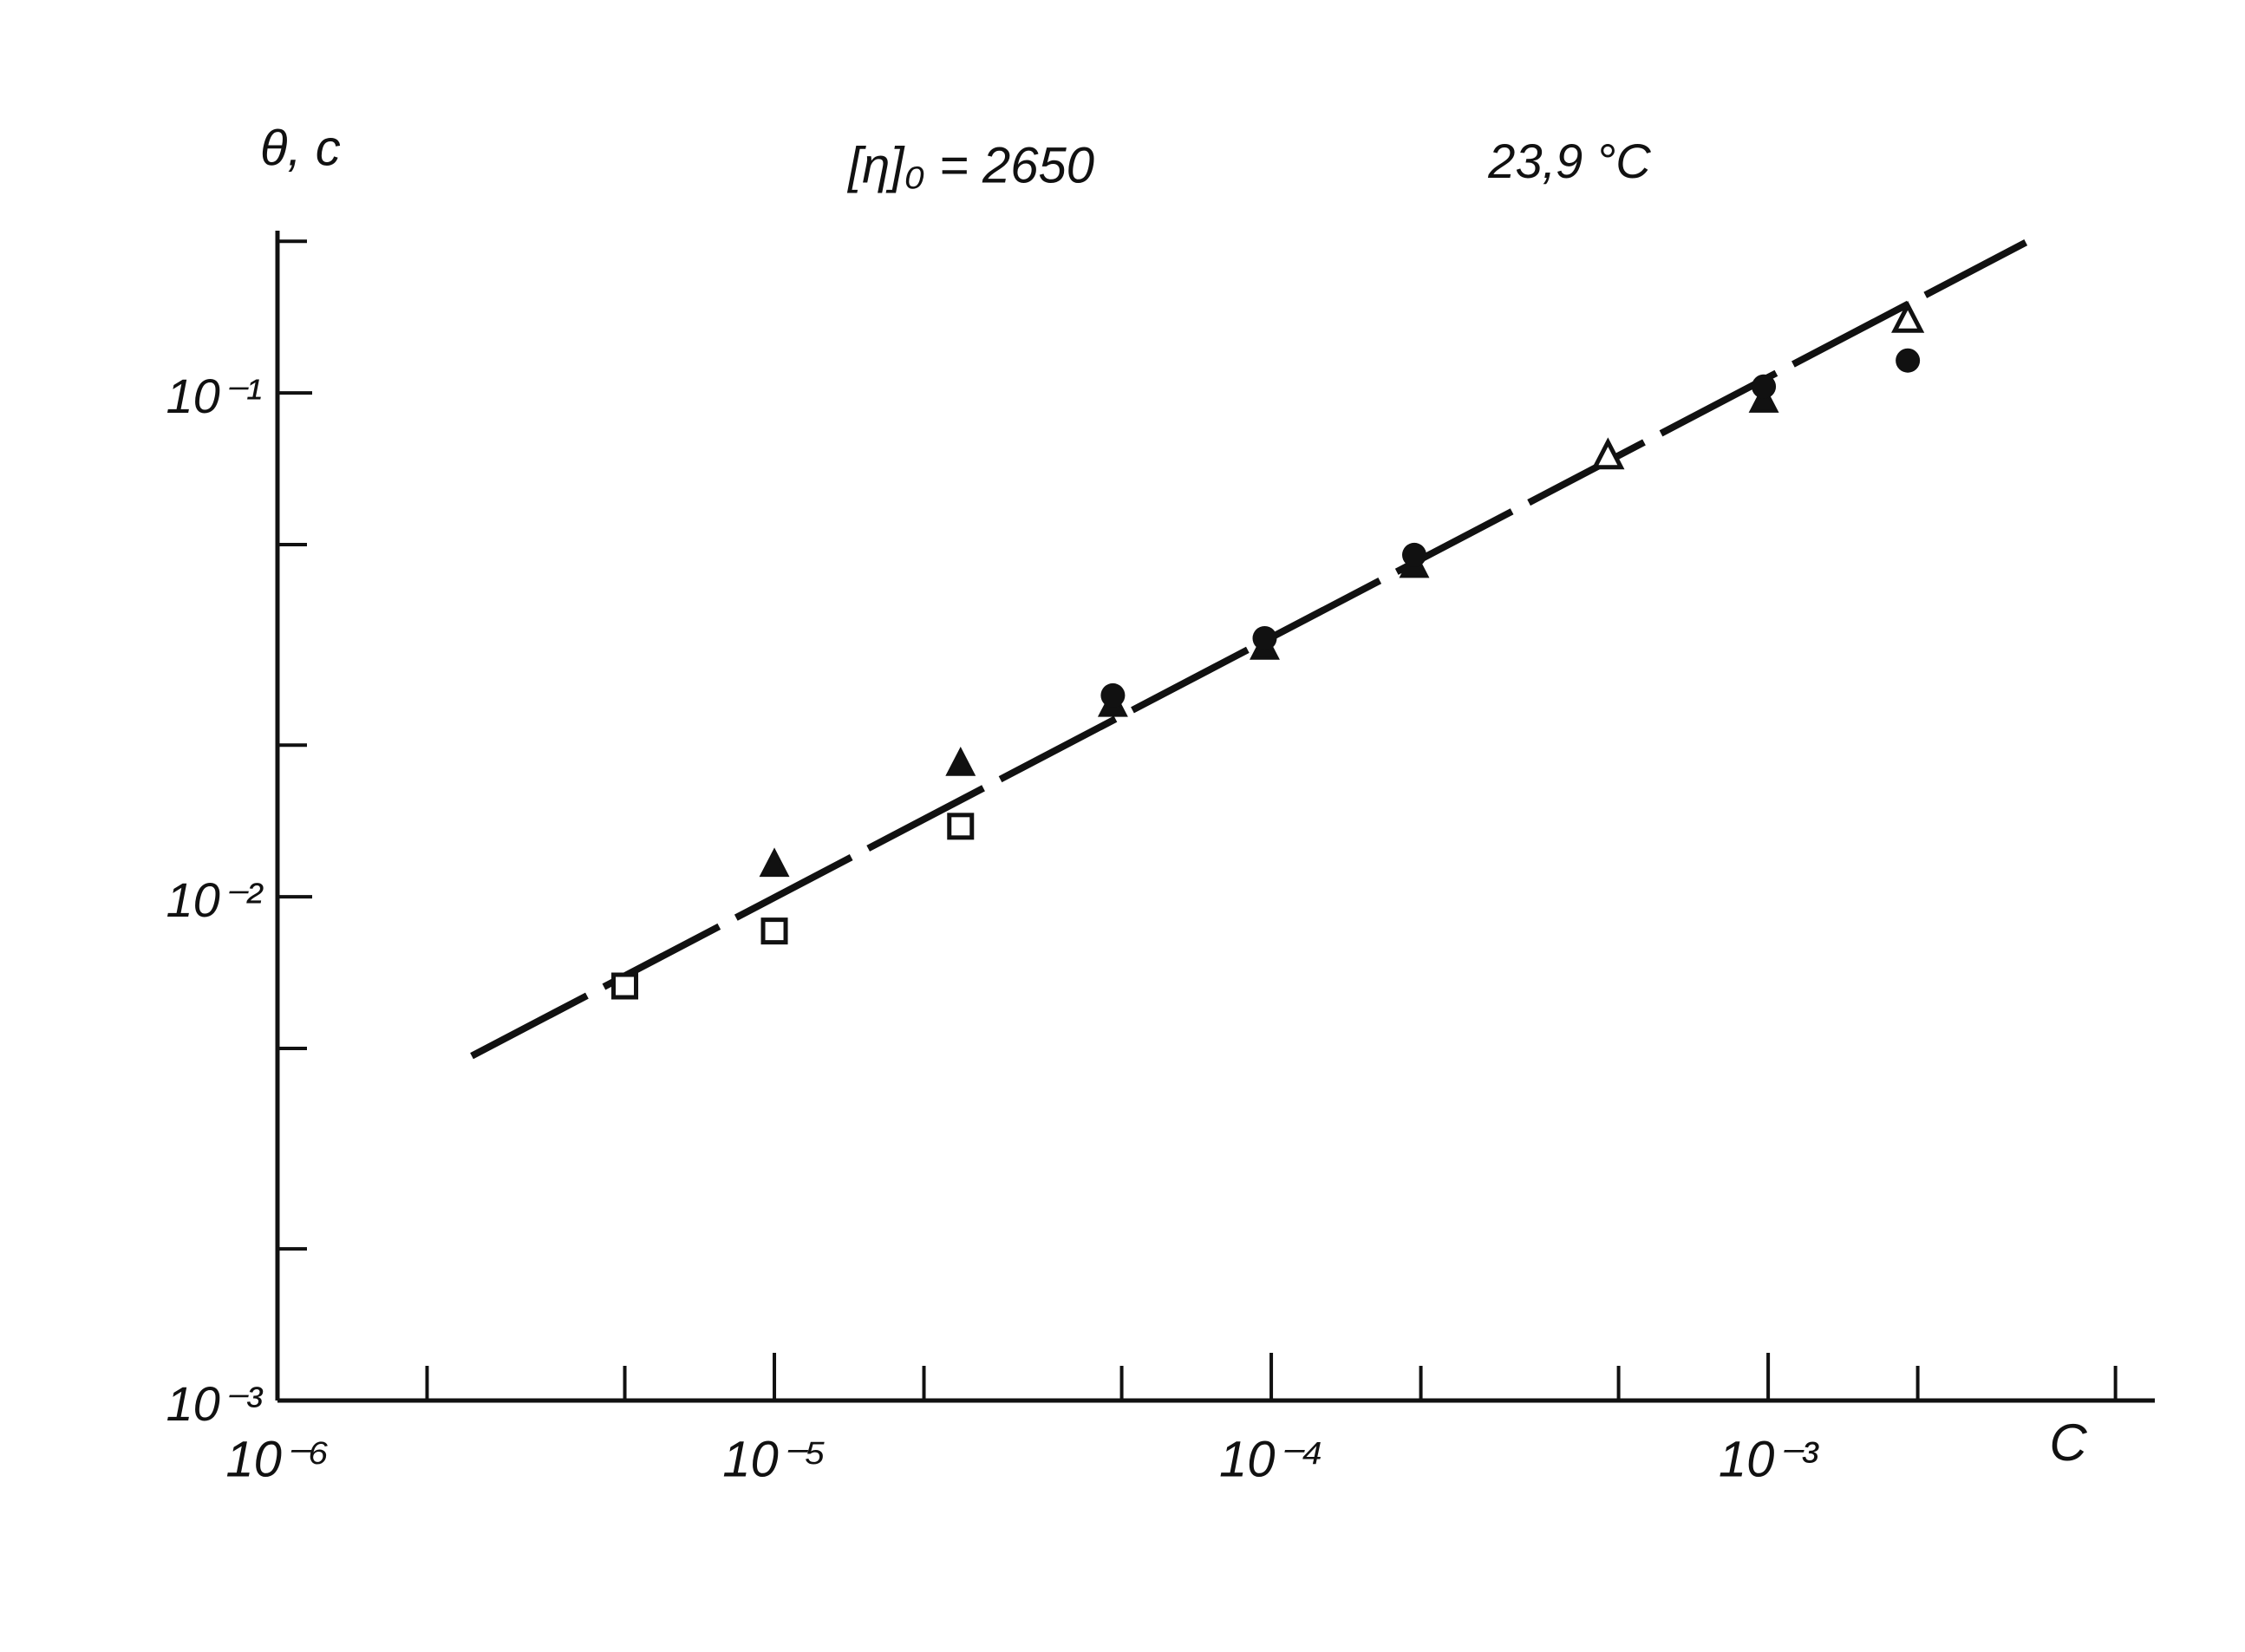 Image resolution: width=2245 pixels, height=1652 pixels. What do you see at coordinates (1769, 1459) in the screenshot?
I see `x-tick-label: 10⁻³` at bounding box center [1769, 1459].